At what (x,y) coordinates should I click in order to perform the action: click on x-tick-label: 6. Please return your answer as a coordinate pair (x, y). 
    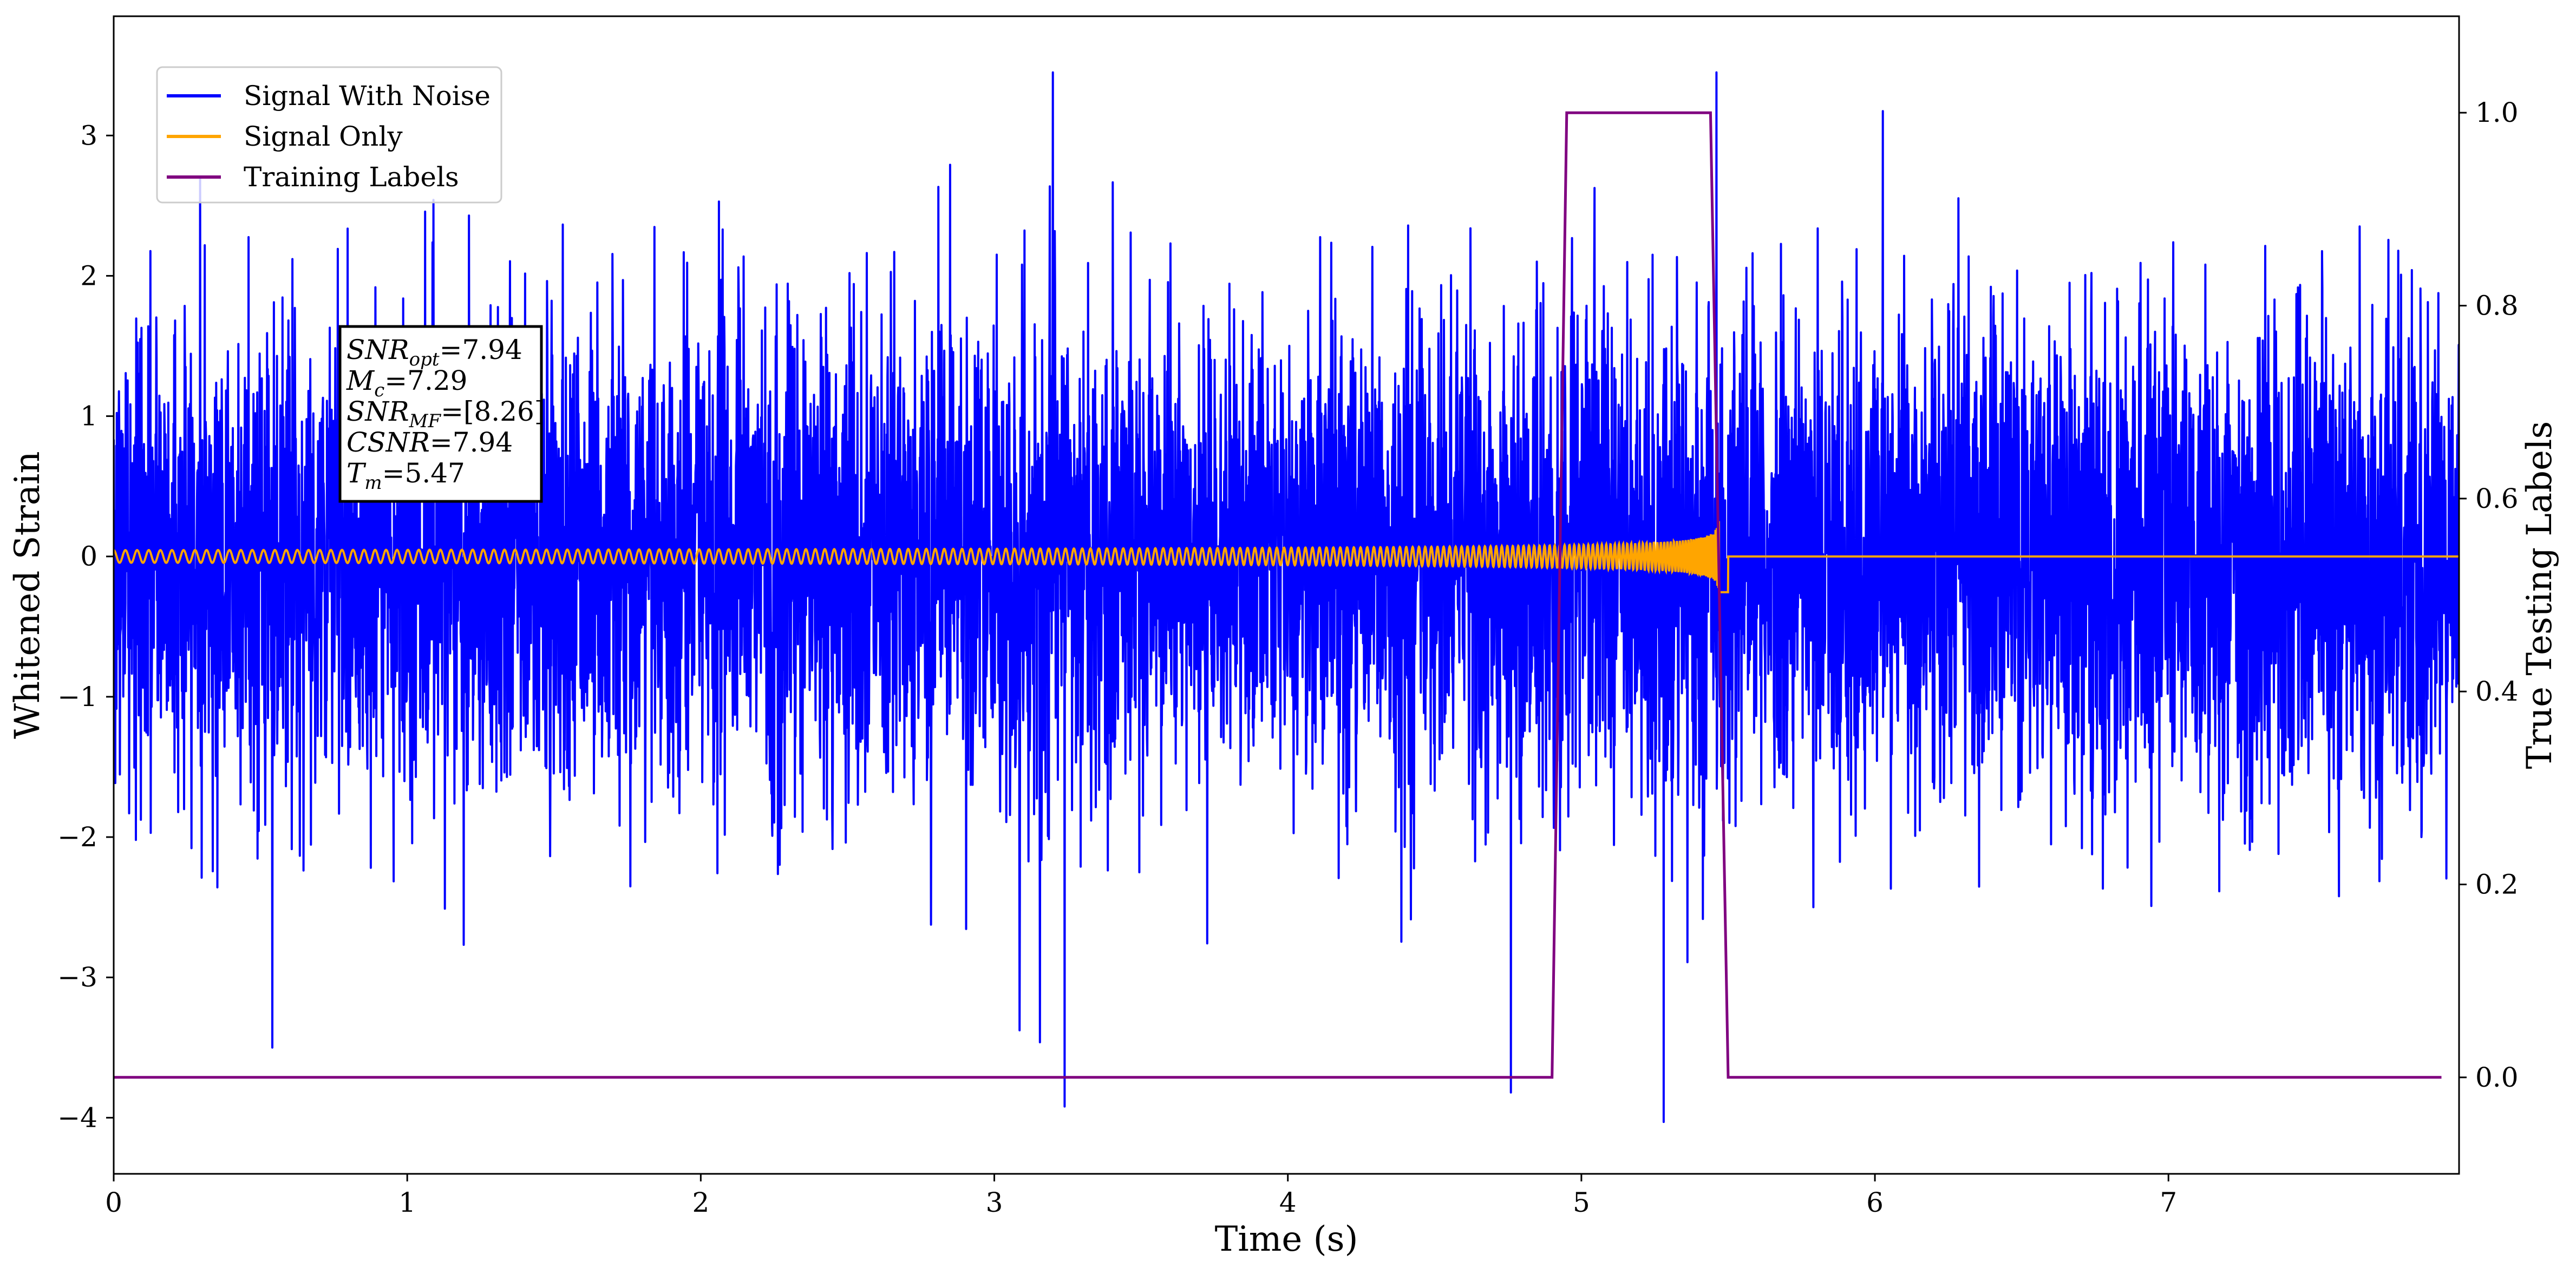
    Looking at the image, I should click on (1875, 1202).